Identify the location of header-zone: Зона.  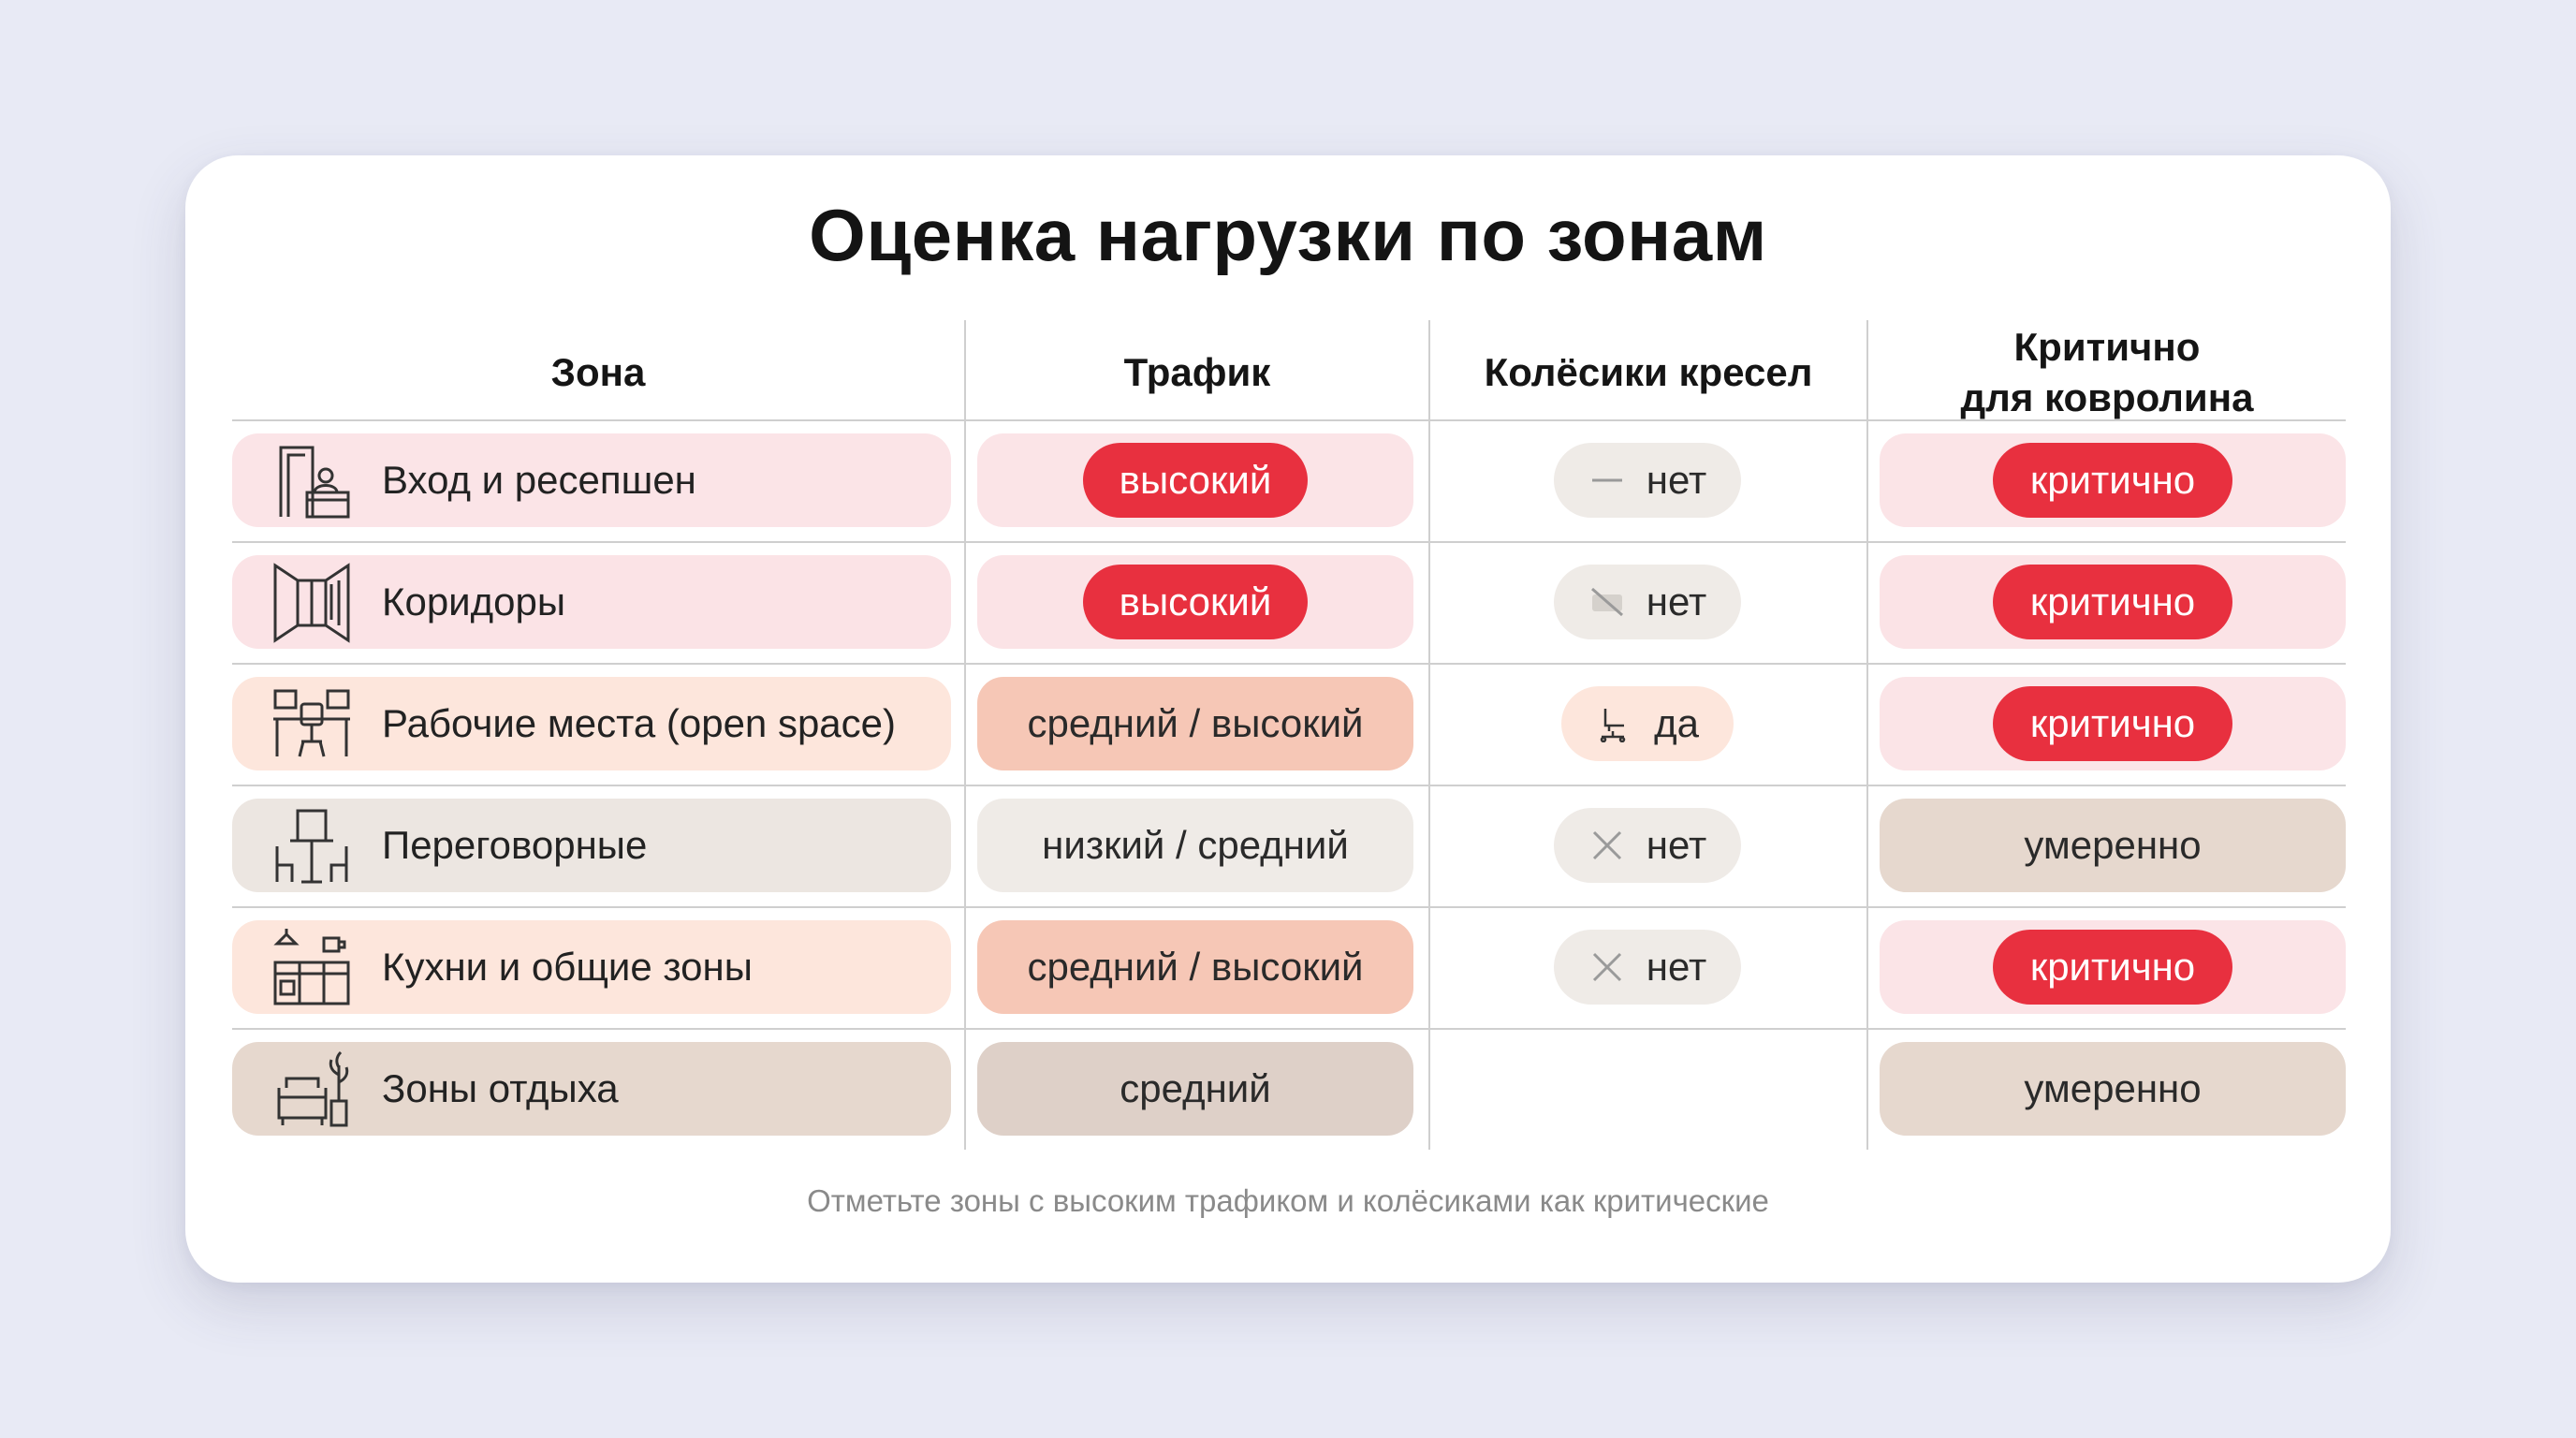
(598, 372).